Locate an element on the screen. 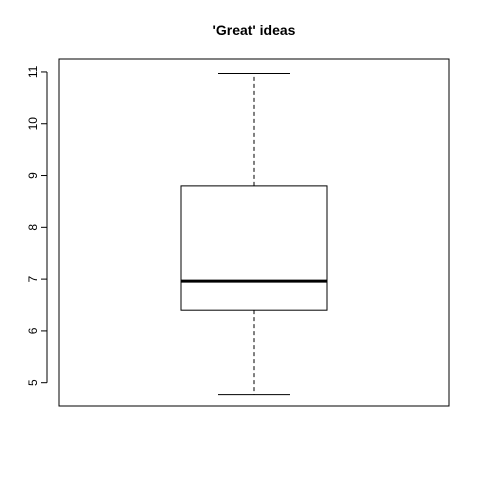 This screenshot has height=480, width=480. y-tick-label-6: 6 is located at coordinates (33, 330).